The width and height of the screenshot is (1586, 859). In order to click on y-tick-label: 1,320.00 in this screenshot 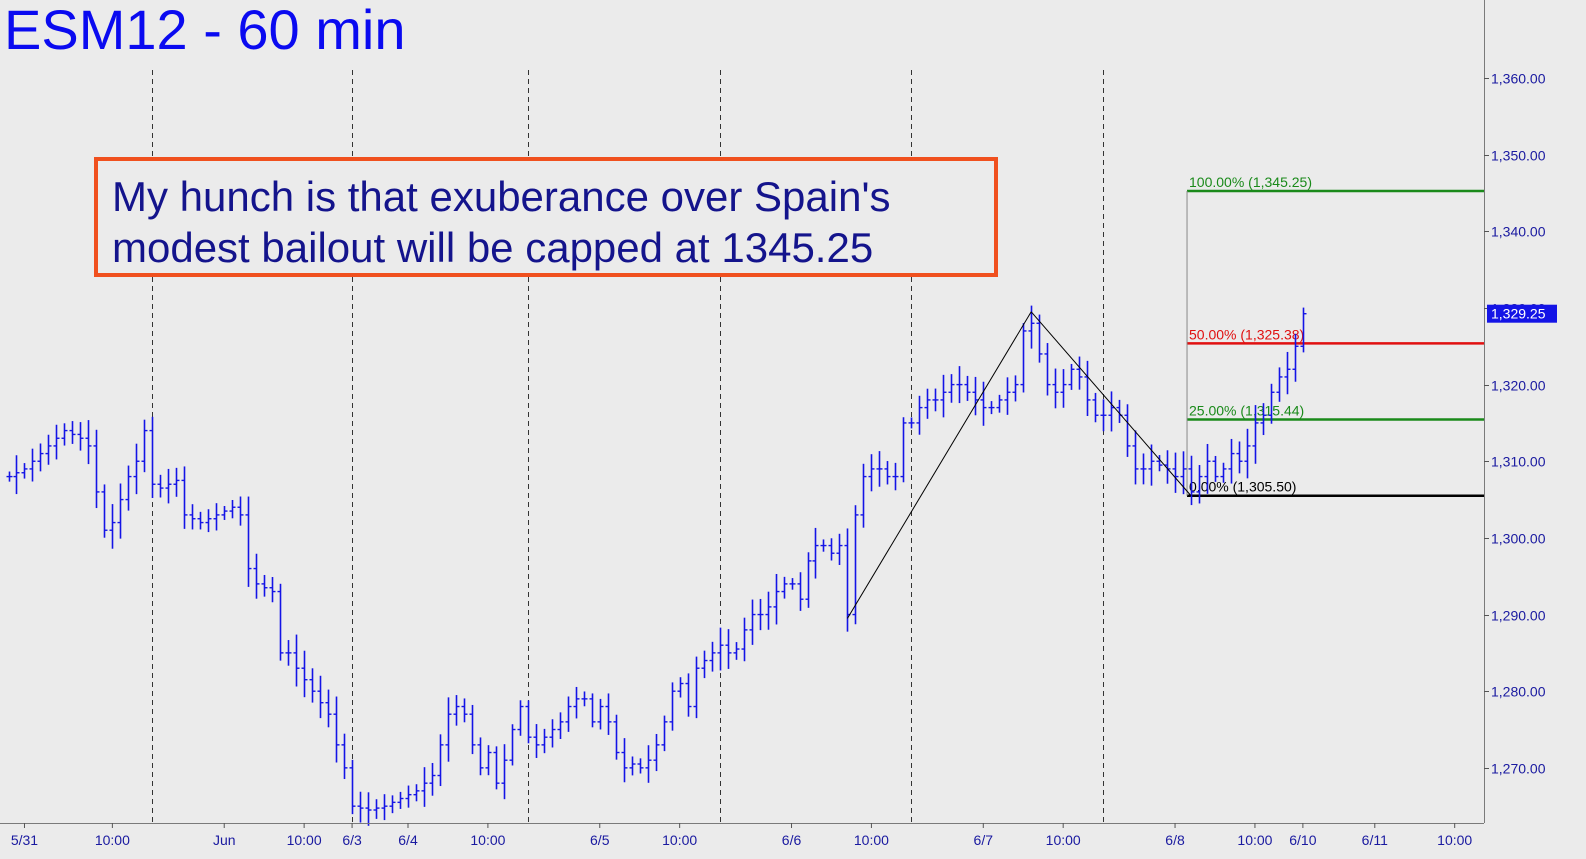, I will do `click(1518, 386)`.